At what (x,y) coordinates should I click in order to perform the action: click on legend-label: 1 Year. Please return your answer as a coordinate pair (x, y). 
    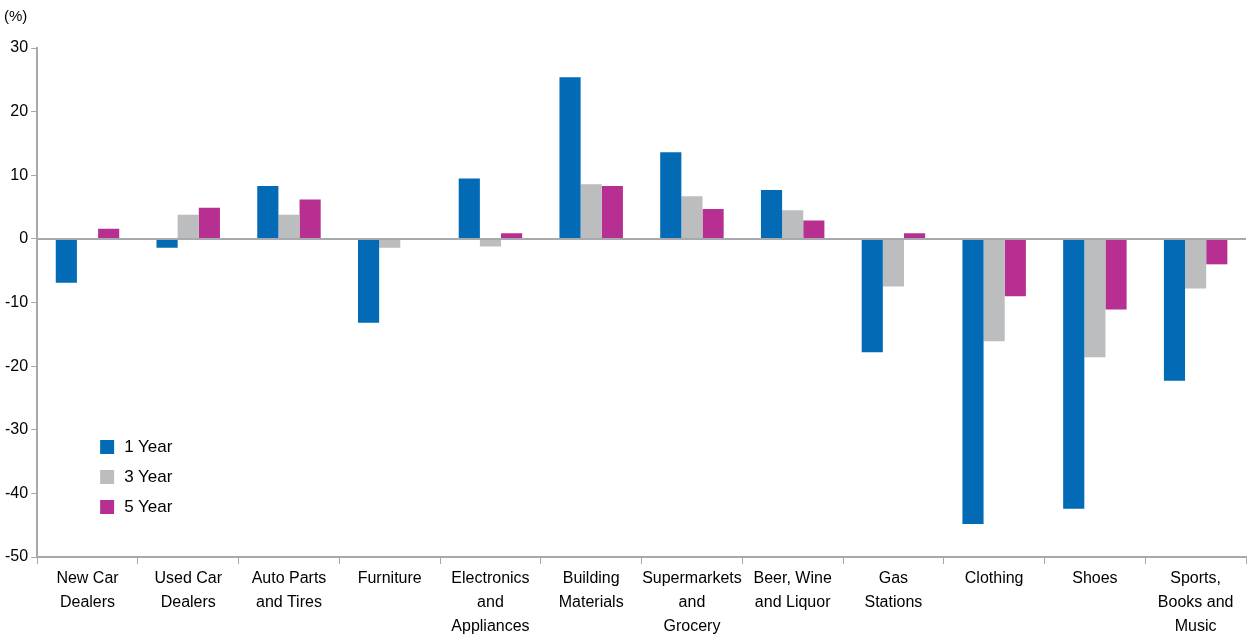
    Looking at the image, I should click on (148, 446).